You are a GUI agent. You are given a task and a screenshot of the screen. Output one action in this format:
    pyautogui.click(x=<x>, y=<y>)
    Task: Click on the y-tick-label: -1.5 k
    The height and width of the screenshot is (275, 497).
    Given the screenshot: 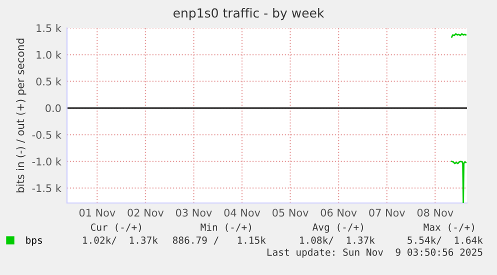 What is the action you would take?
    pyautogui.click(x=47, y=188)
    